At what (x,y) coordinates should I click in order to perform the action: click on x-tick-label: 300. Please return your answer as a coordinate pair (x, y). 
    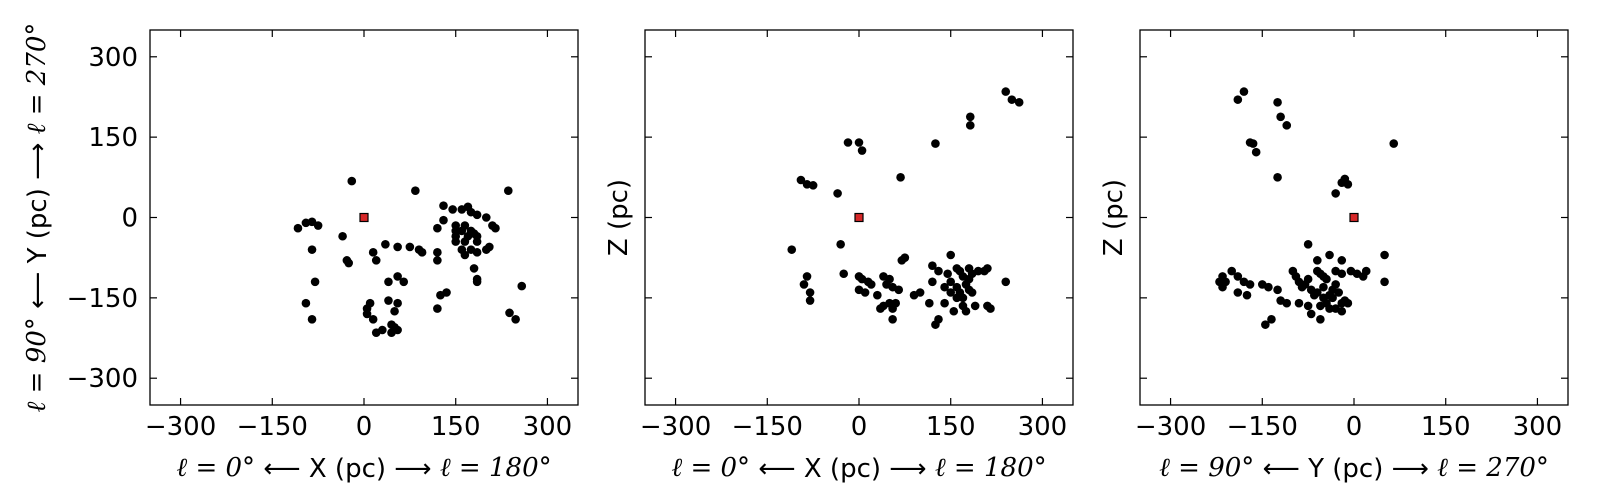
    Looking at the image, I should click on (1538, 427).